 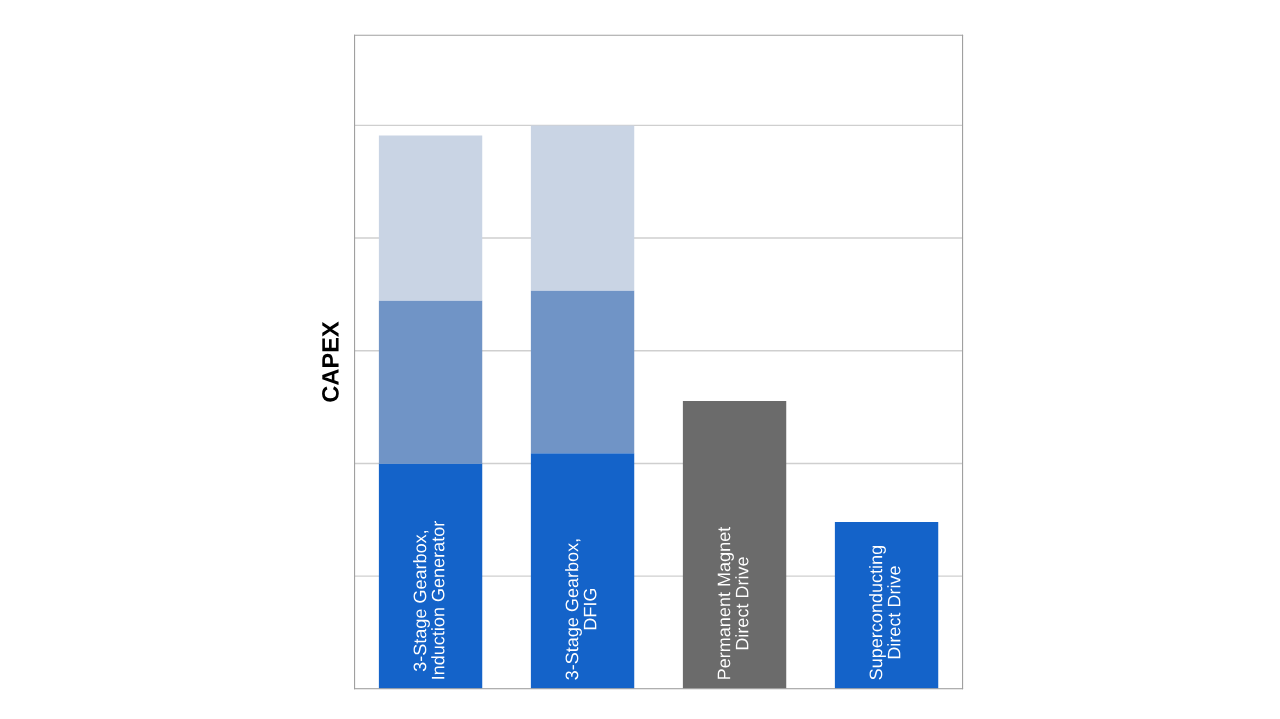 I want to click on x-tick-label: Permanent Magnet Direct Drive, so click(x=733, y=602).